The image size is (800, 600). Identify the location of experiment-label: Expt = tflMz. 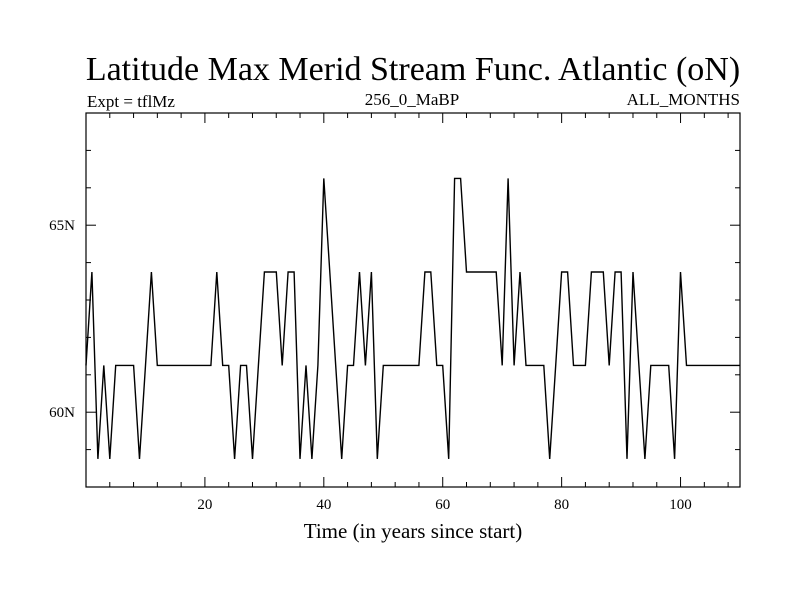
(131, 101).